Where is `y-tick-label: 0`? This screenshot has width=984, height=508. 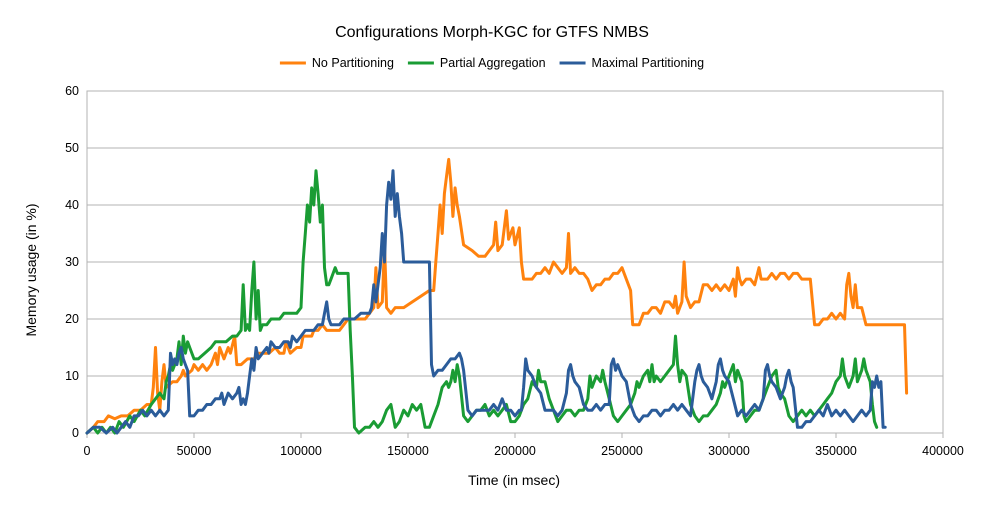
y-tick-label: 0 is located at coordinates (75, 433).